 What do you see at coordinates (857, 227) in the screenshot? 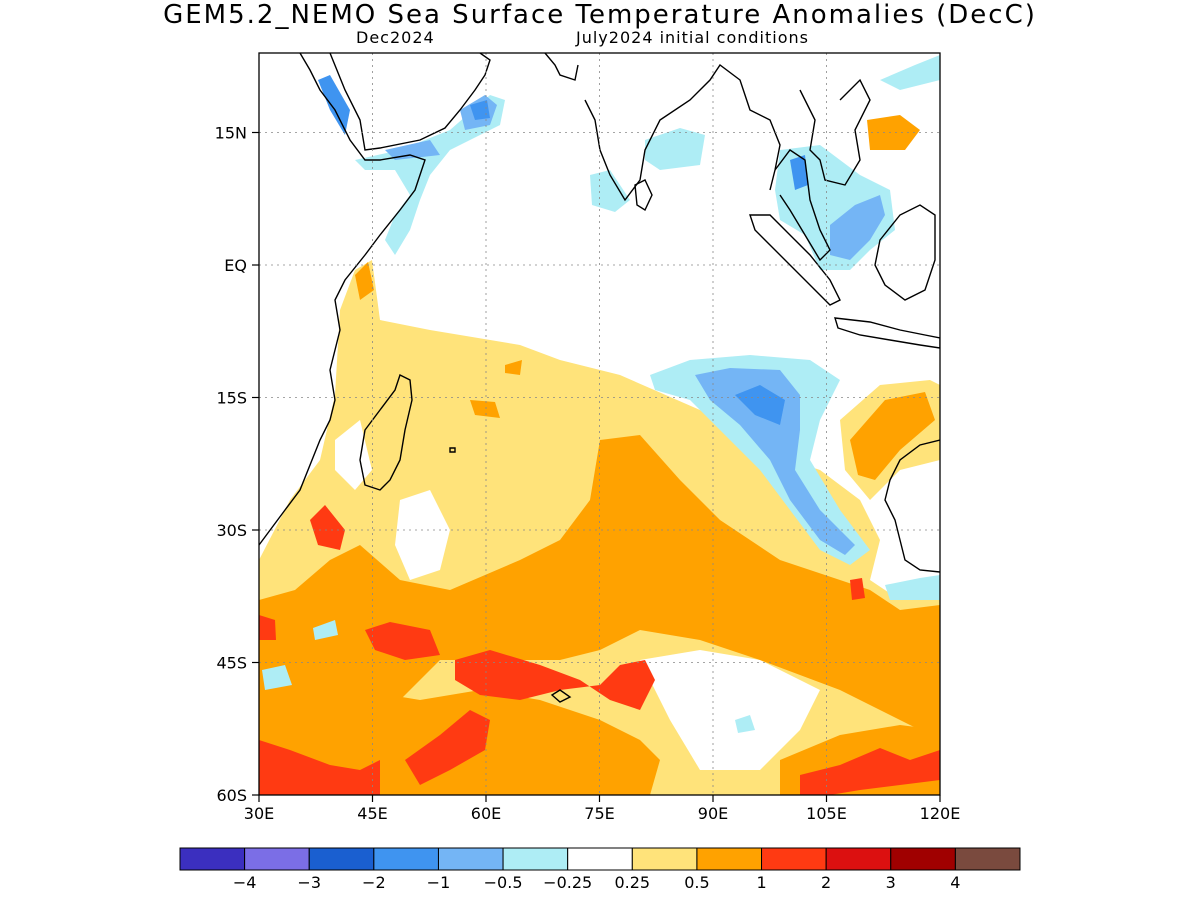
I see `anomaly-region-lightblue-seasia` at bounding box center [857, 227].